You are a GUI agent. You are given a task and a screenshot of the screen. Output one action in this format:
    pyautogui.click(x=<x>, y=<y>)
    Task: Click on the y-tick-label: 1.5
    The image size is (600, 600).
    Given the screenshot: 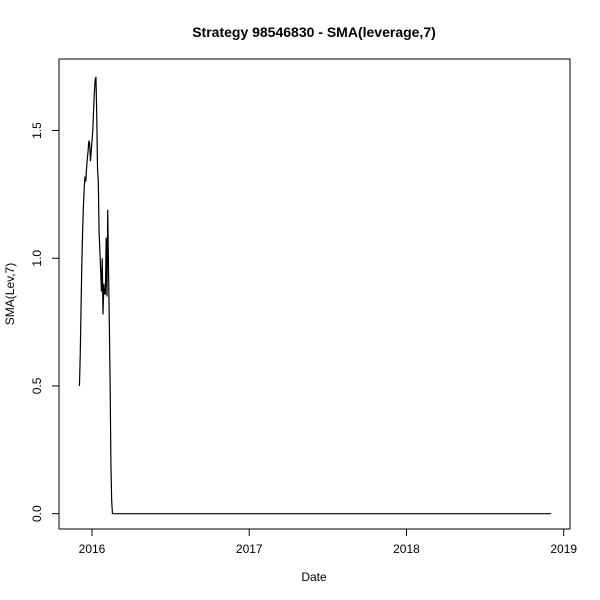 What is the action you would take?
    pyautogui.click(x=37, y=130)
    